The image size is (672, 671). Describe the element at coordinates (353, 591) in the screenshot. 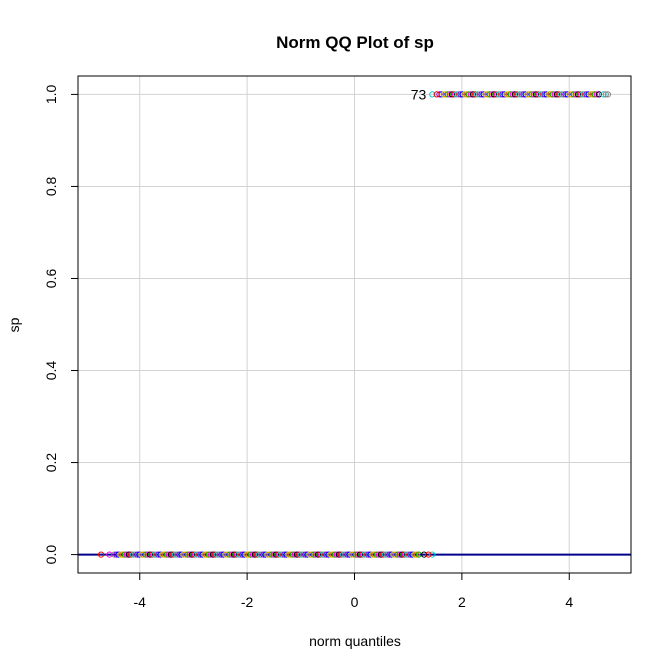

I see `x-axis: -4 -2 0 2 4` at that location.